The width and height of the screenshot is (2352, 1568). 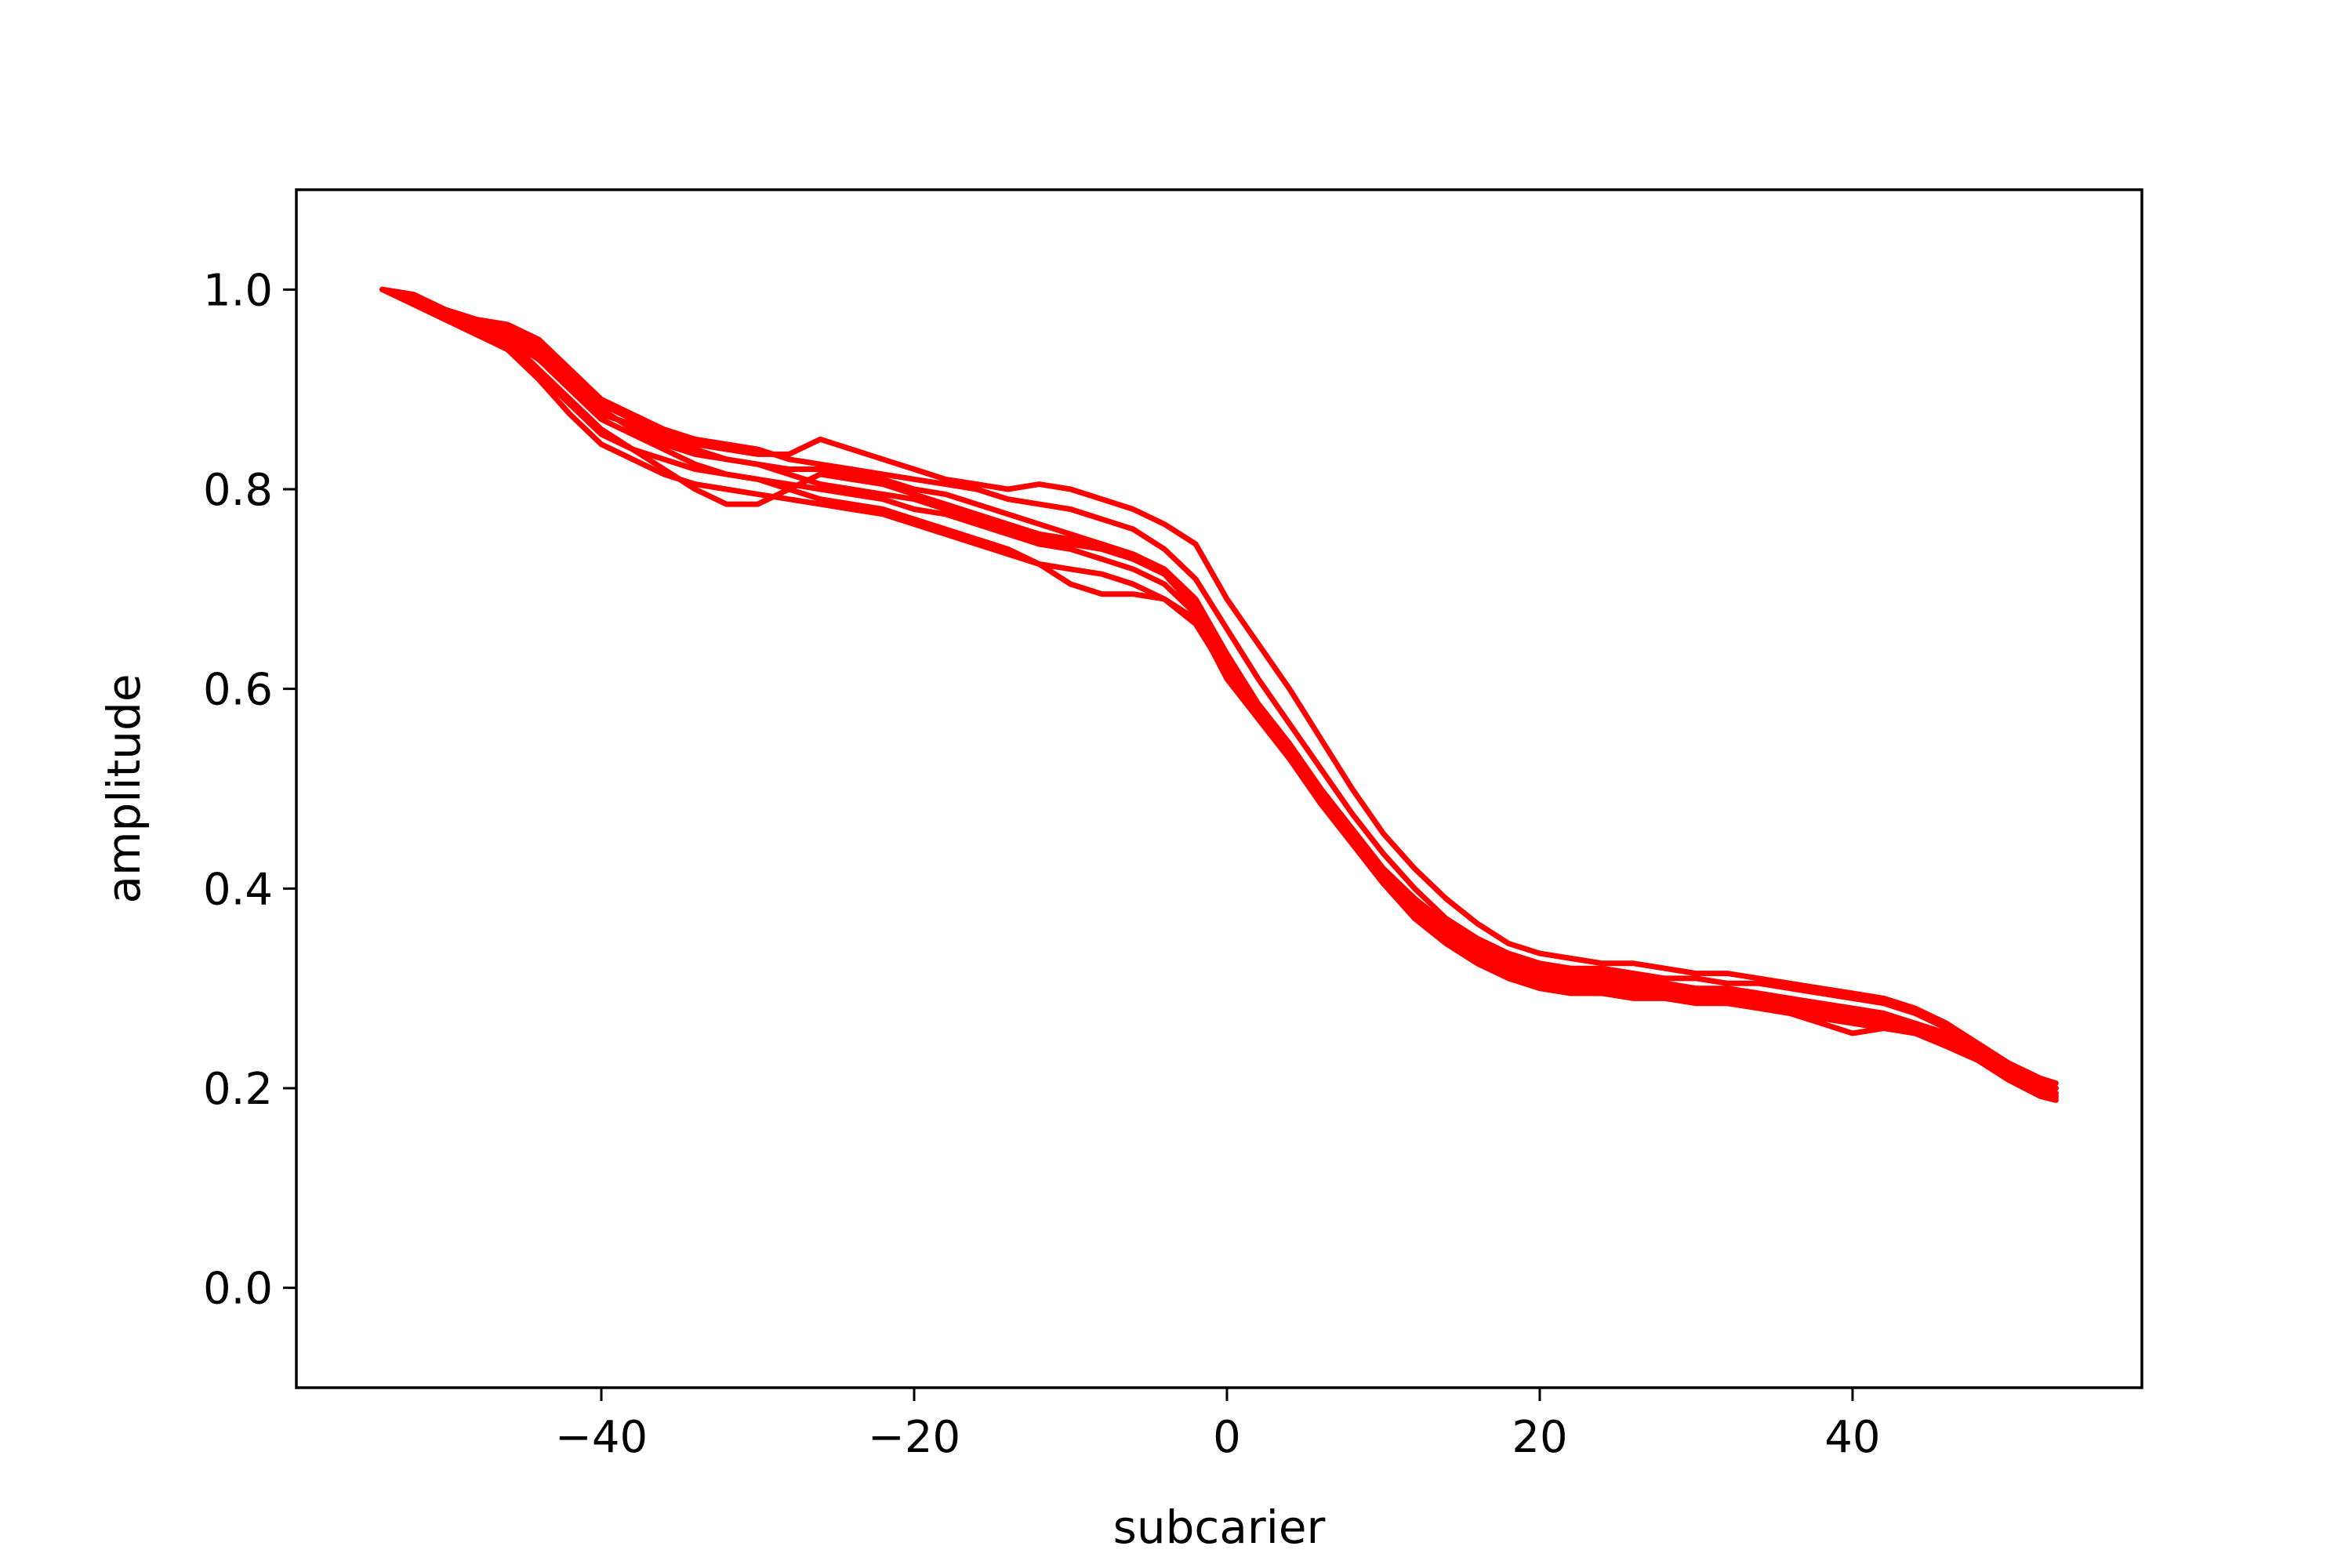 I want to click on x-tick-label: −20, so click(x=914, y=1437).